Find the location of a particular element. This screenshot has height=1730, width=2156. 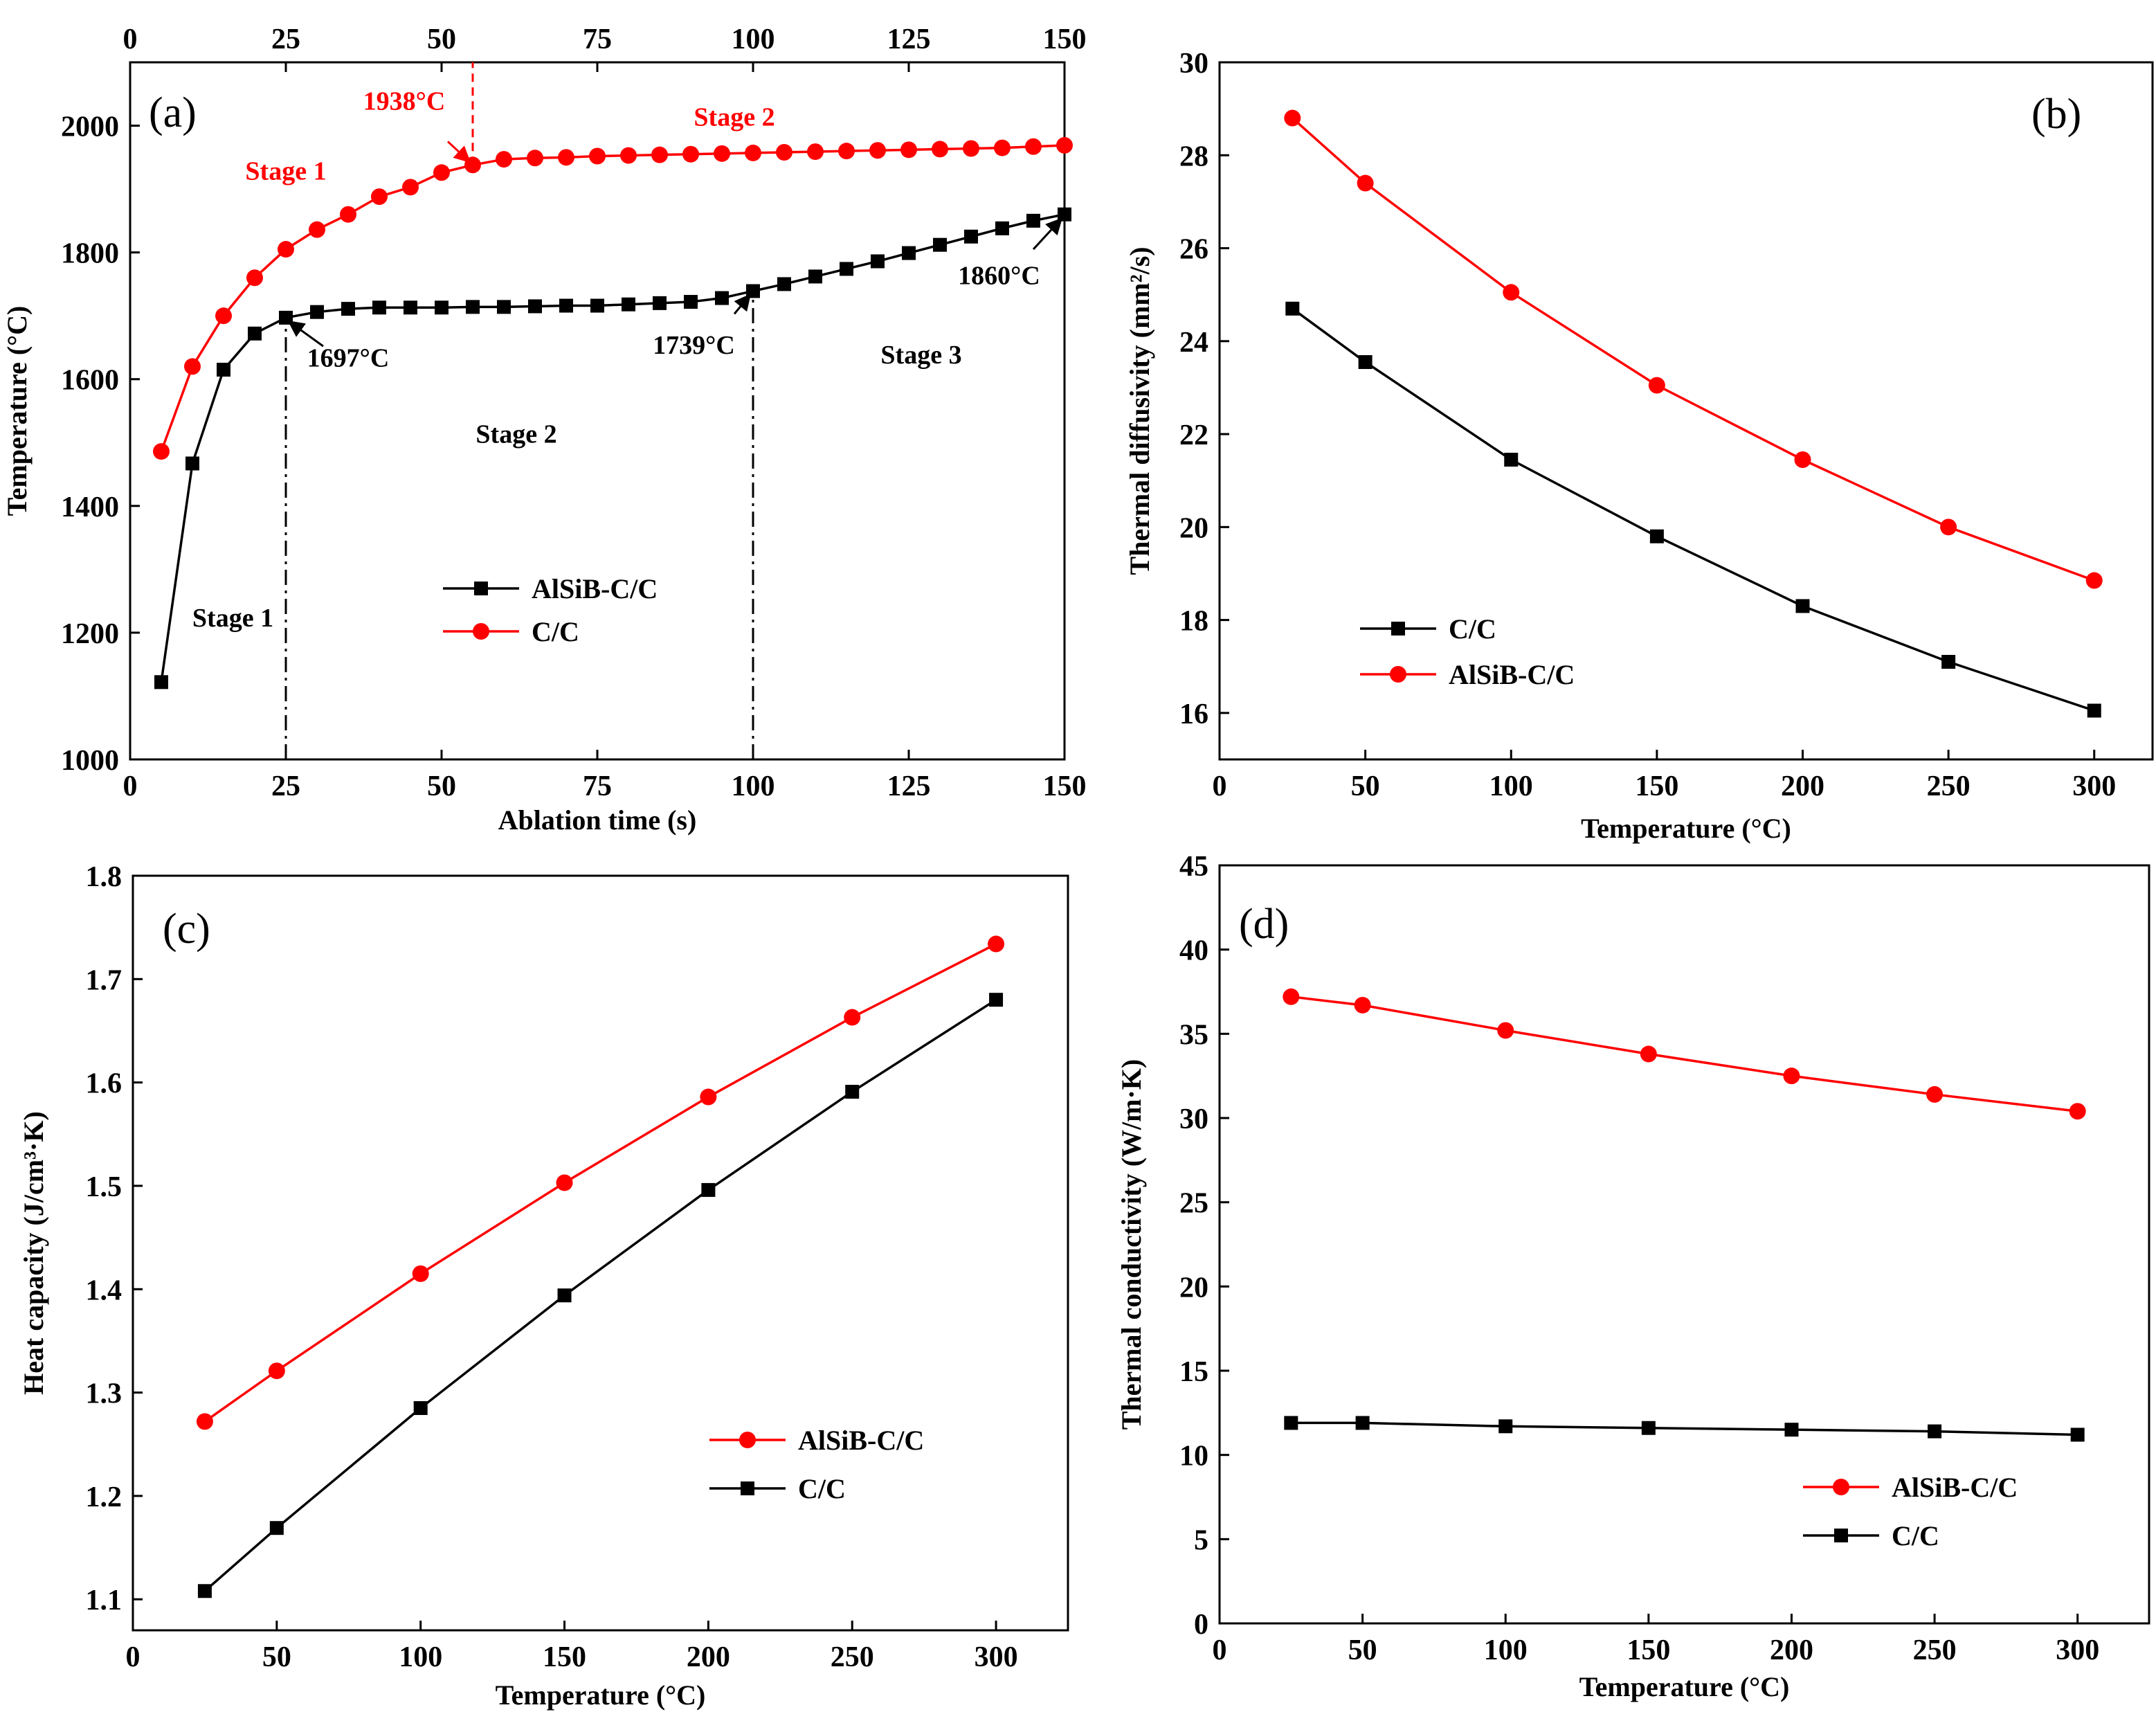

series-c-c is located at coordinates (1693, 509).